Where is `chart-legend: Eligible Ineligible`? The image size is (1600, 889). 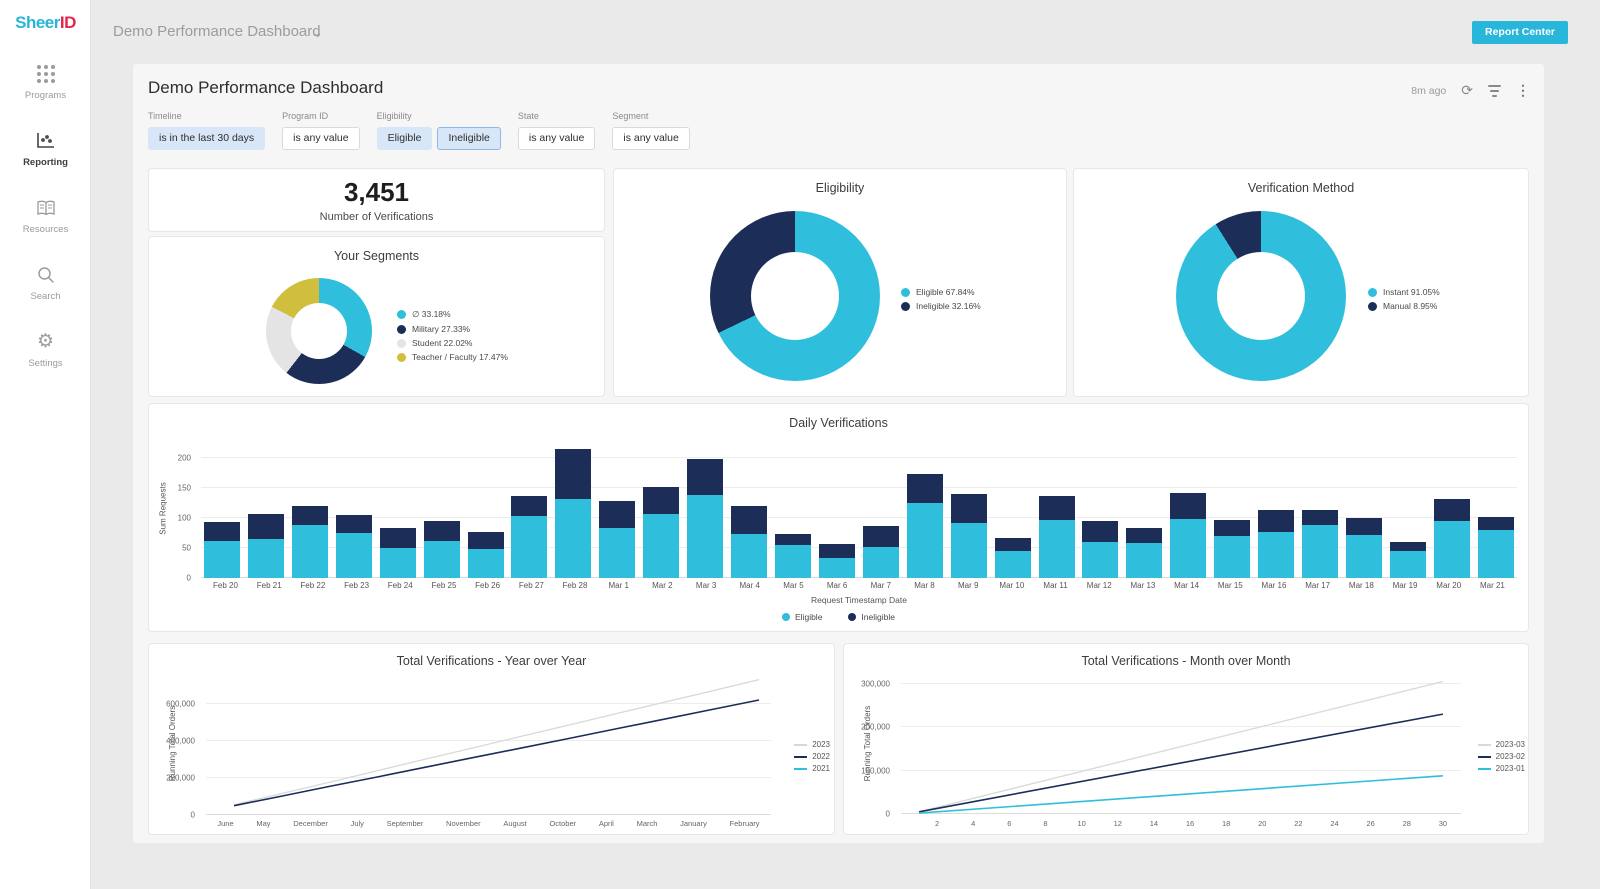 chart-legend: Eligible Ineligible is located at coordinates (838, 617).